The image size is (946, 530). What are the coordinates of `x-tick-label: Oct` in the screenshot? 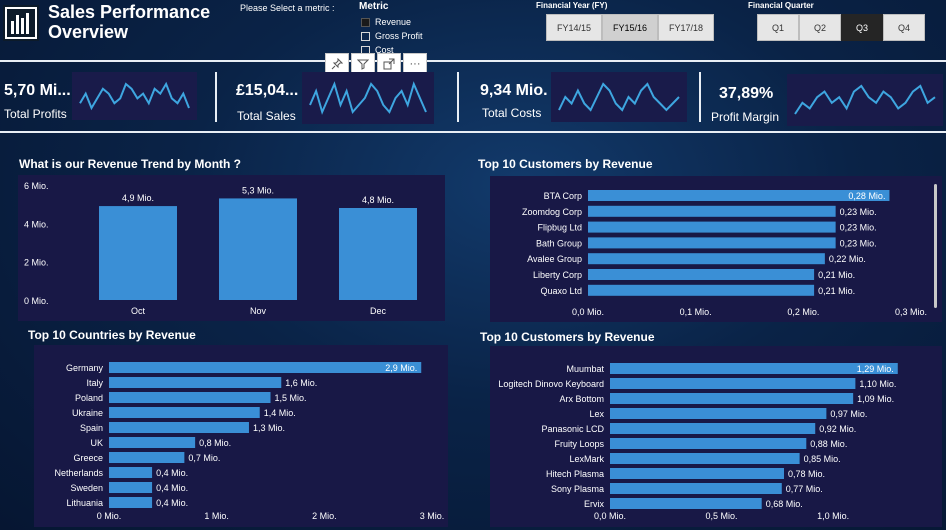 It's located at (138, 311).